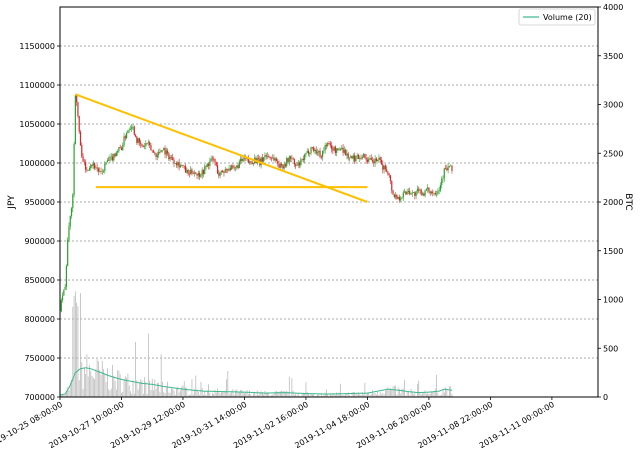 Image resolution: width=640 pixels, height=452 pixels. I want to click on legend-label: Volume (20), so click(567, 17).